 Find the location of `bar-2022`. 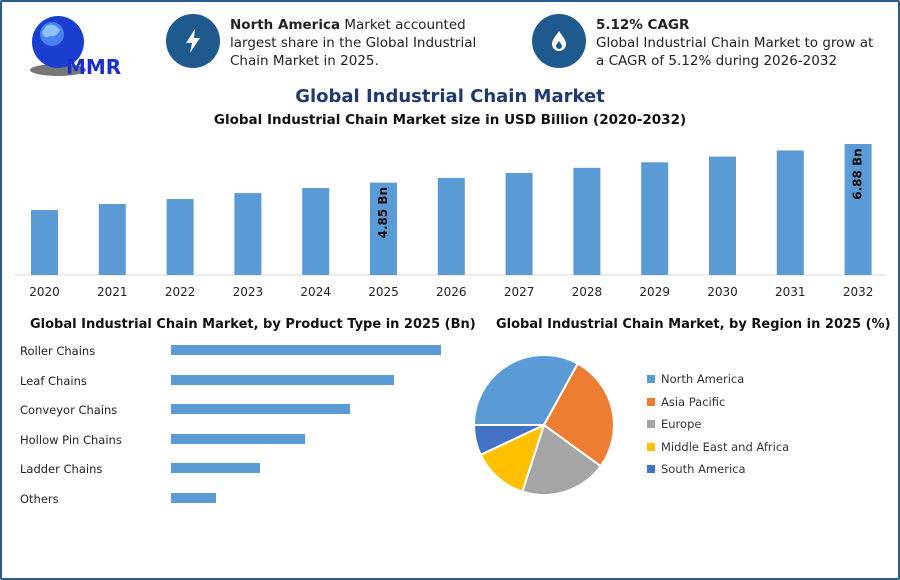

bar-2022 is located at coordinates (180, 237).